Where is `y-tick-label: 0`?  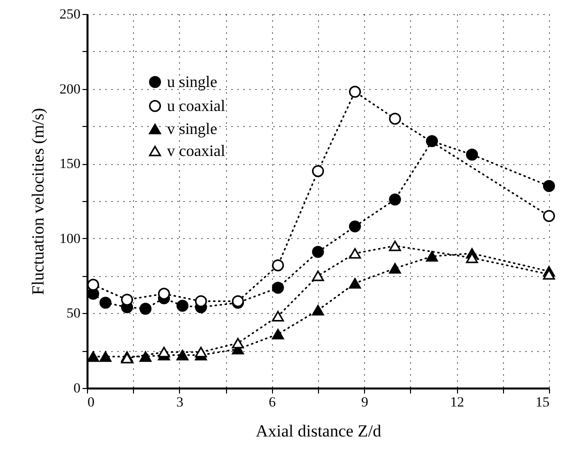 y-tick-label: 0 is located at coordinates (77, 389).